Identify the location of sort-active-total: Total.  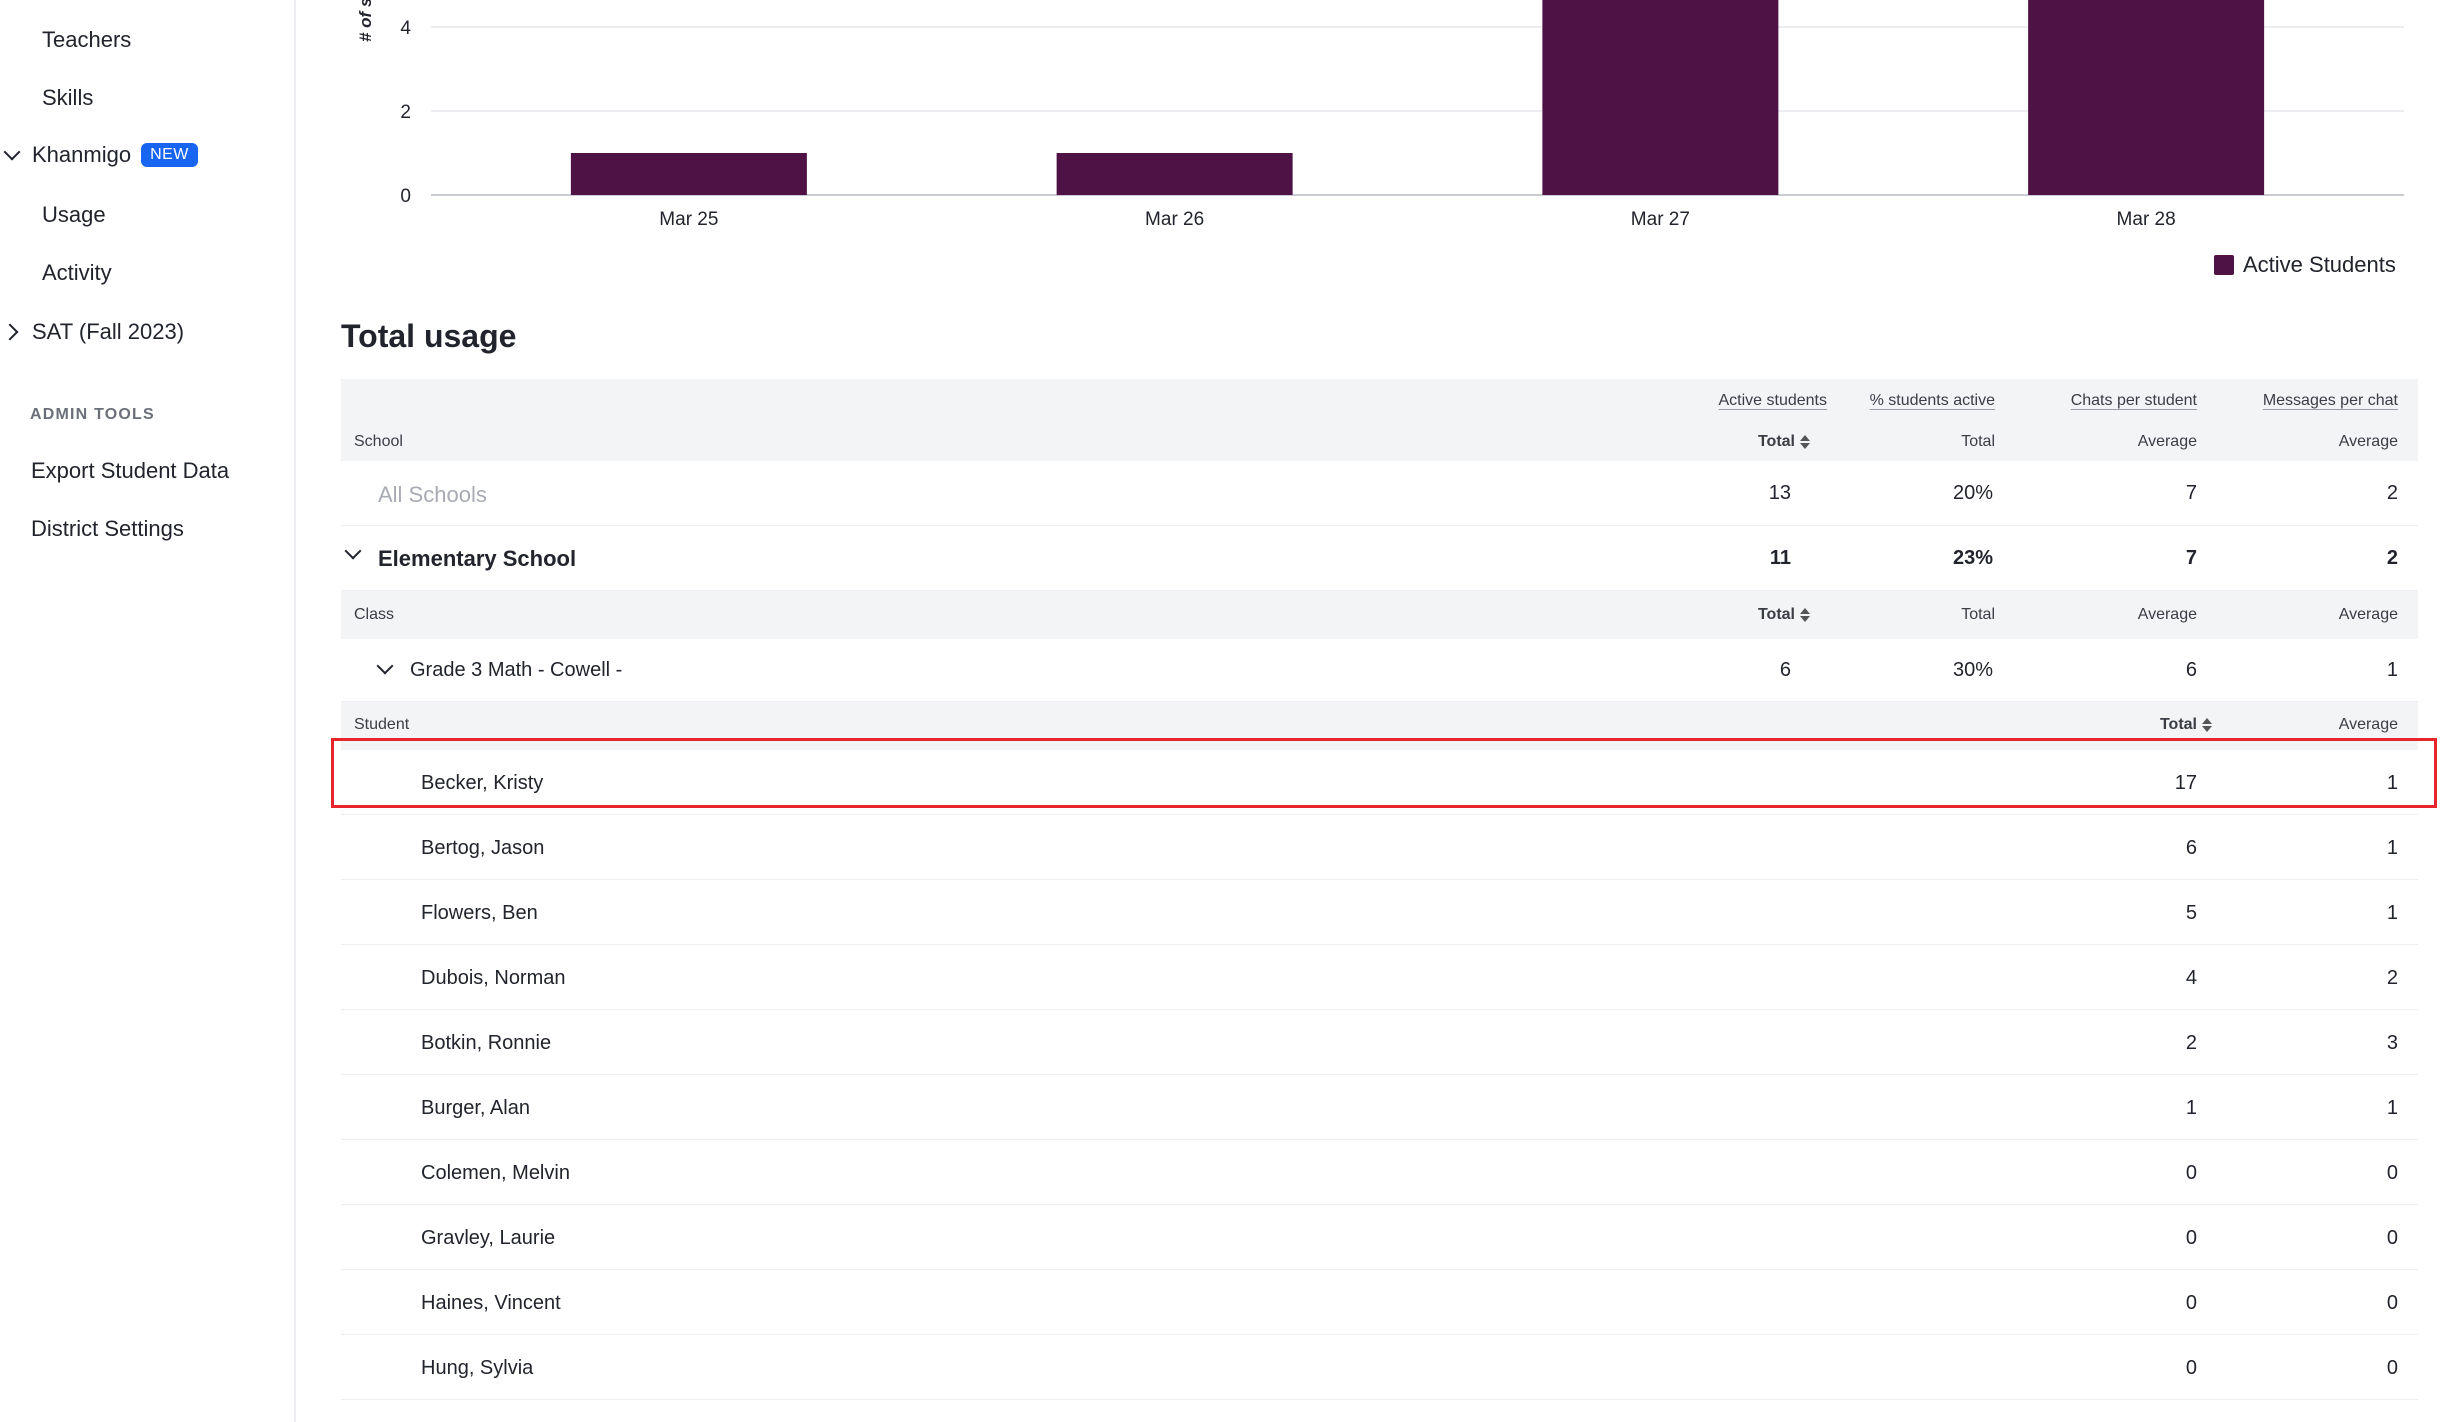
(1784, 442).